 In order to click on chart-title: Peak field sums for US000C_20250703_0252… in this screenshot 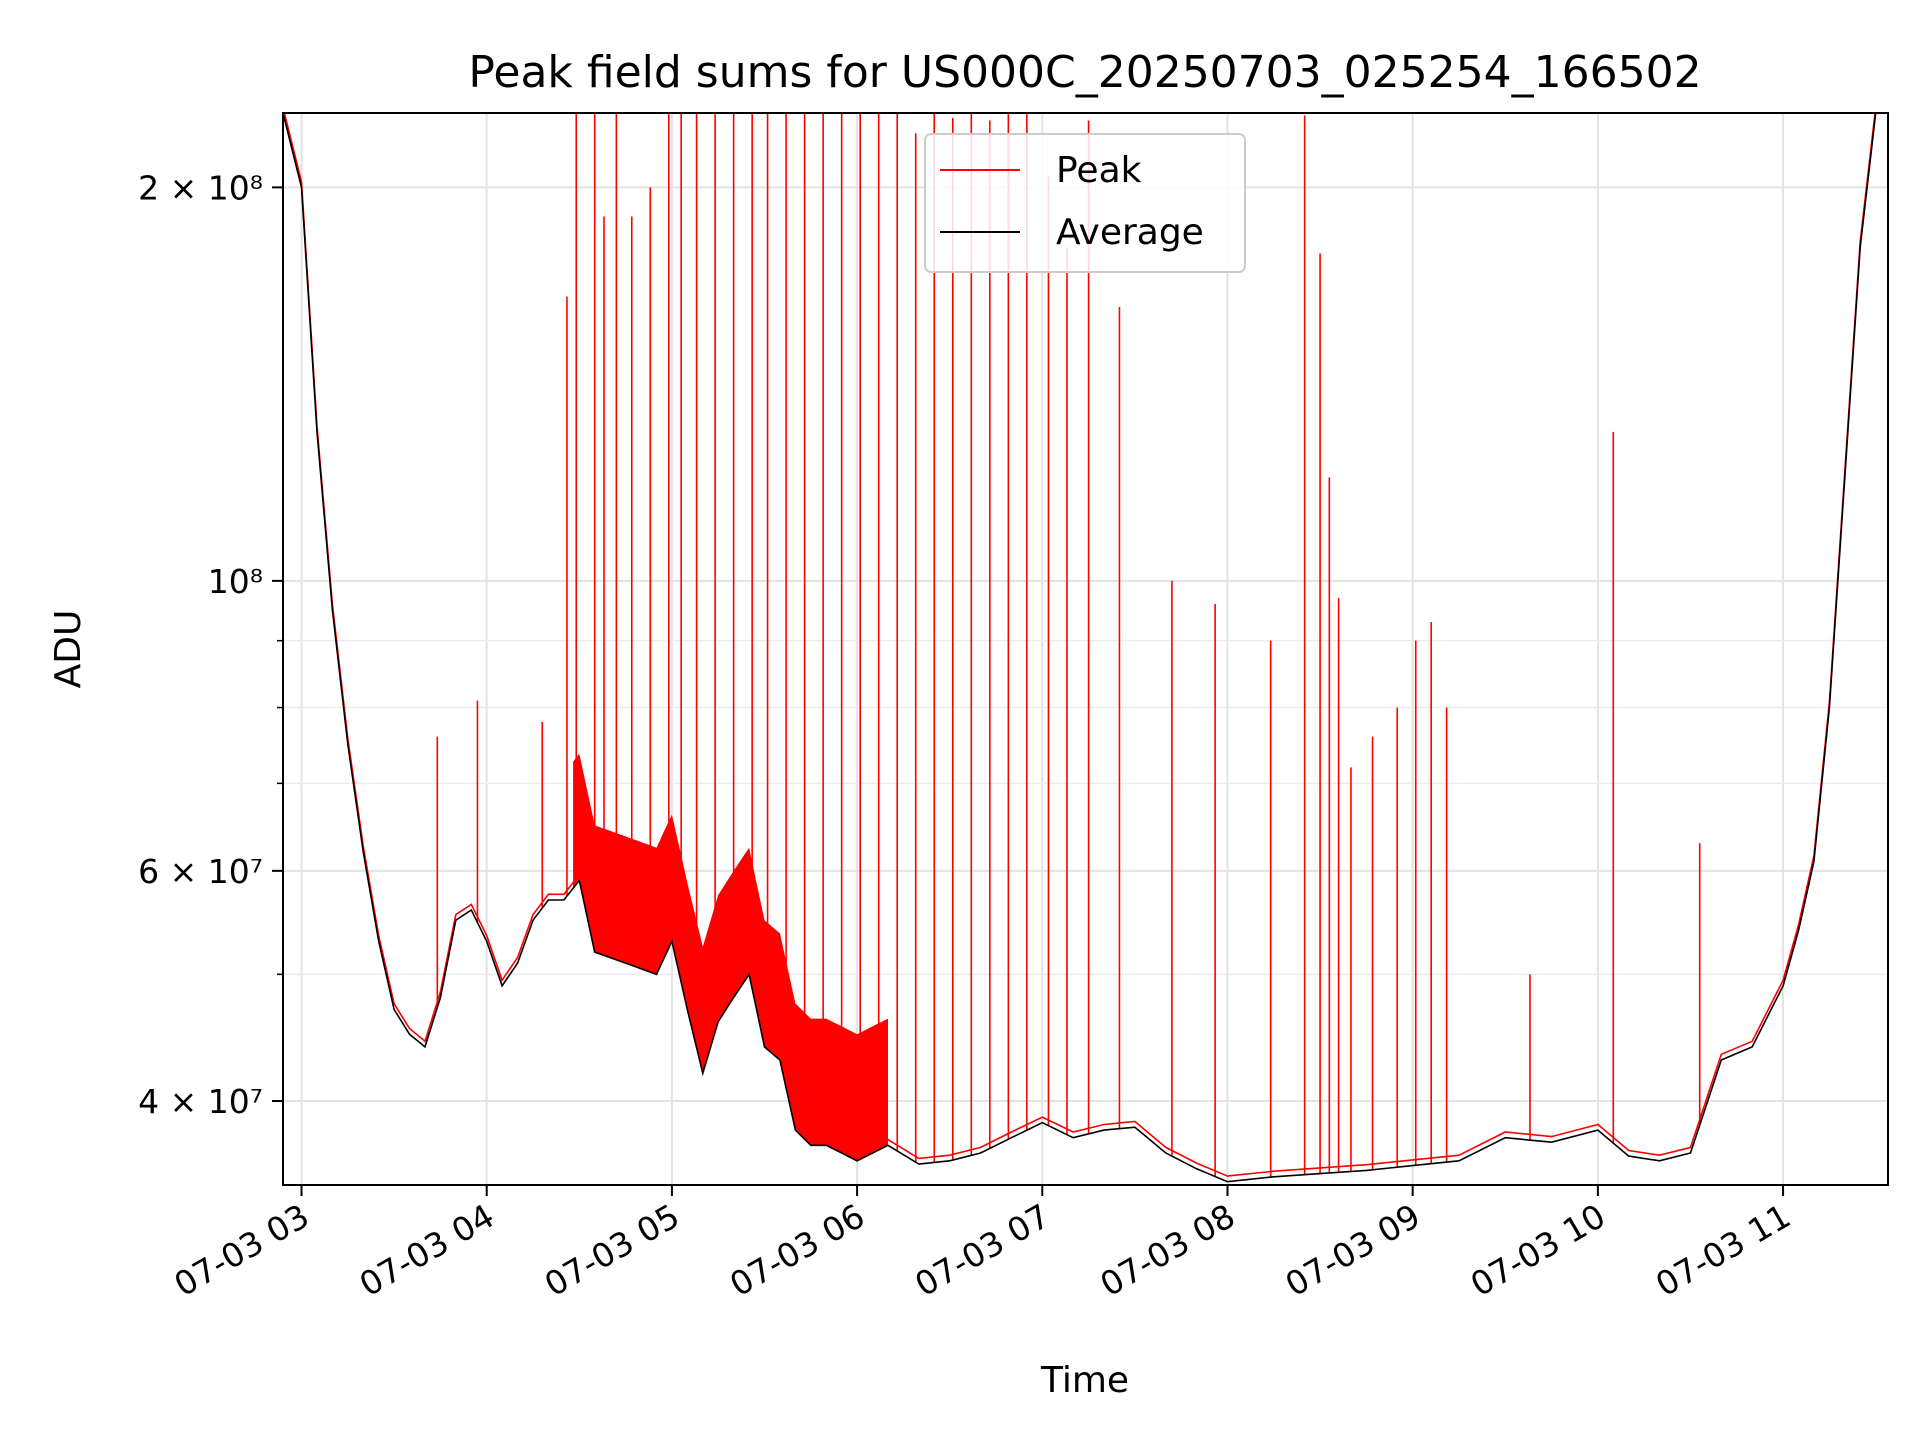, I will do `click(1084, 72)`.